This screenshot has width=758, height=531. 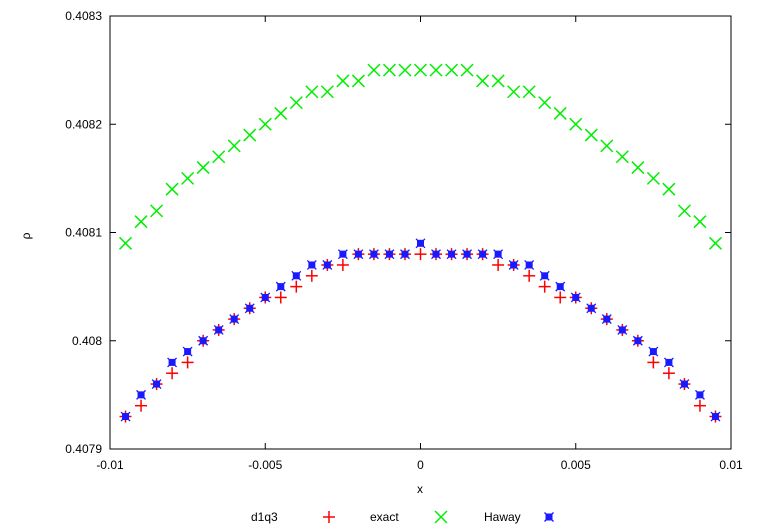 I want to click on y-axis-label: ρ, so click(x=26, y=235).